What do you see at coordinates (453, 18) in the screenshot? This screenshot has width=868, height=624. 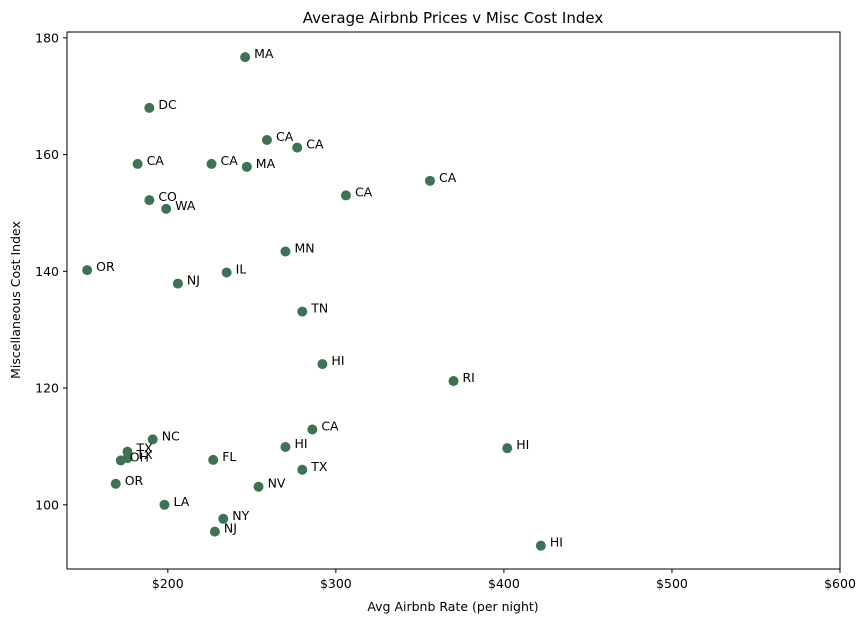 I see `chart-title: Average Airbnb Prices v Misc Cost Index` at bounding box center [453, 18].